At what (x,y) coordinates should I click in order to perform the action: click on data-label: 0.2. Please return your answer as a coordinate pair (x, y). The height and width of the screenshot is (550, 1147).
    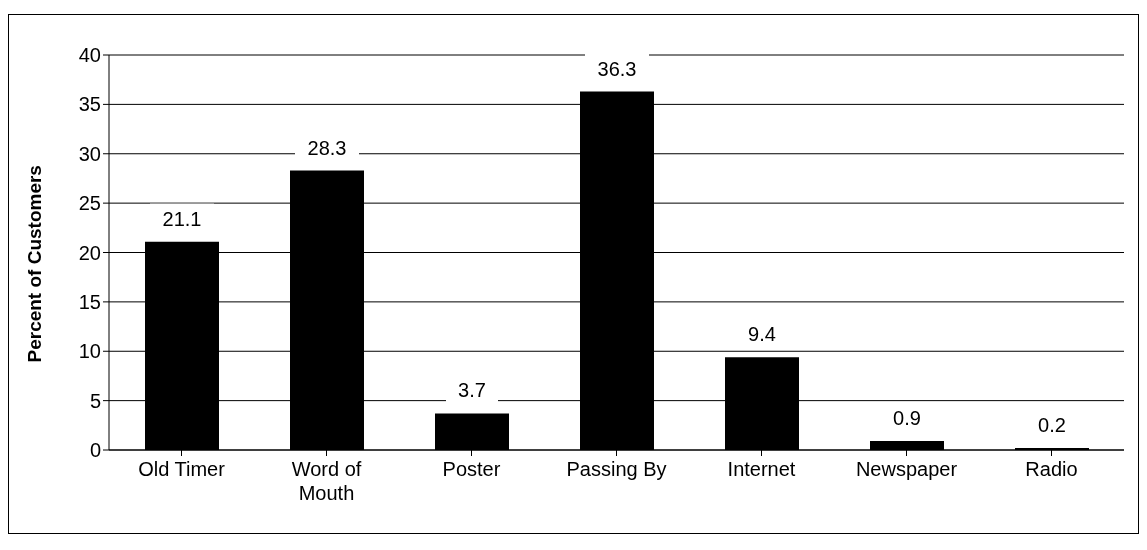
    Looking at the image, I should click on (1052, 425).